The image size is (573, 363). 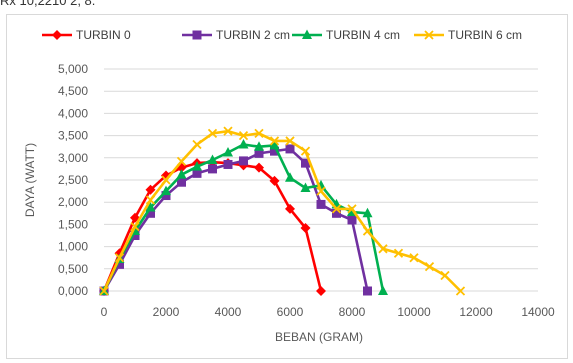 What do you see at coordinates (73, 247) in the screenshot?
I see `y-tick-label: 1,000` at bounding box center [73, 247].